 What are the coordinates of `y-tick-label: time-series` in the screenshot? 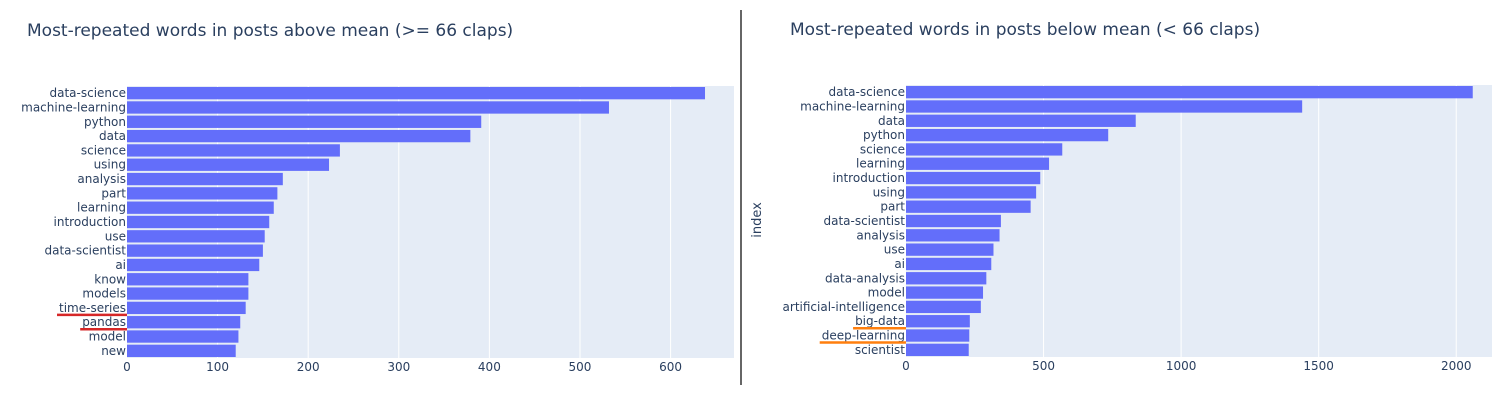 It's located at (92, 308).